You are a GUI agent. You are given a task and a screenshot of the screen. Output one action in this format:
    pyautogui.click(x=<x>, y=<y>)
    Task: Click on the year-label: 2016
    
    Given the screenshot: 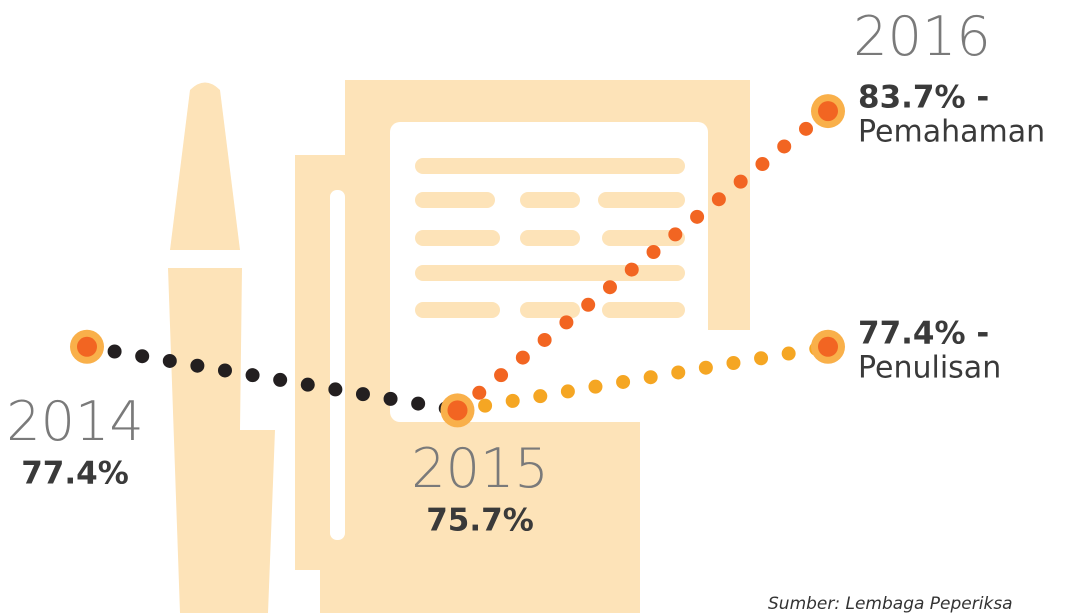 What is the action you would take?
    pyautogui.click(x=921, y=36)
    